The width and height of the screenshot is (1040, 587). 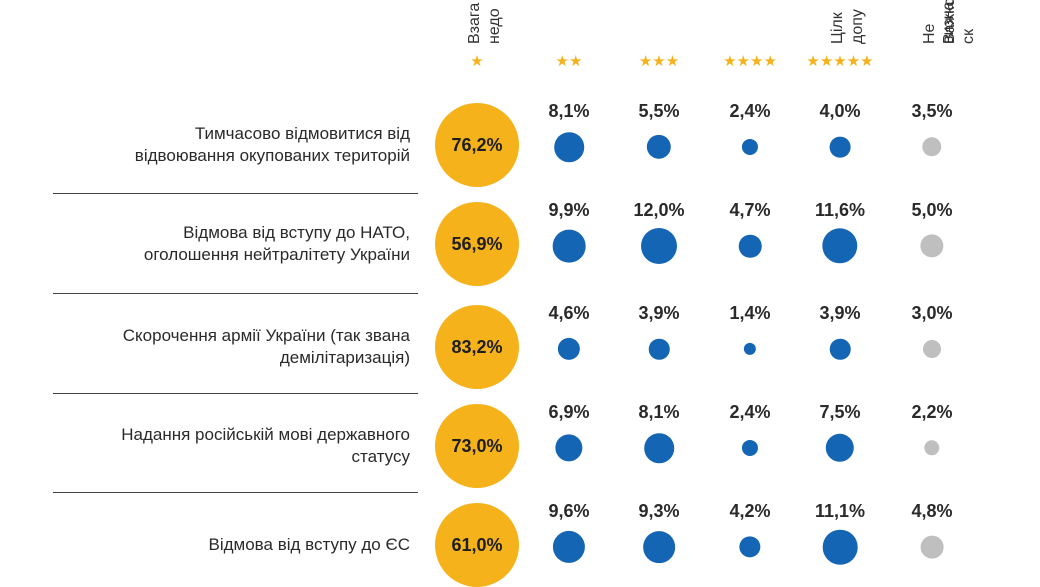 What do you see at coordinates (494, 26) in the screenshot?
I see `column-header-text: недо` at bounding box center [494, 26].